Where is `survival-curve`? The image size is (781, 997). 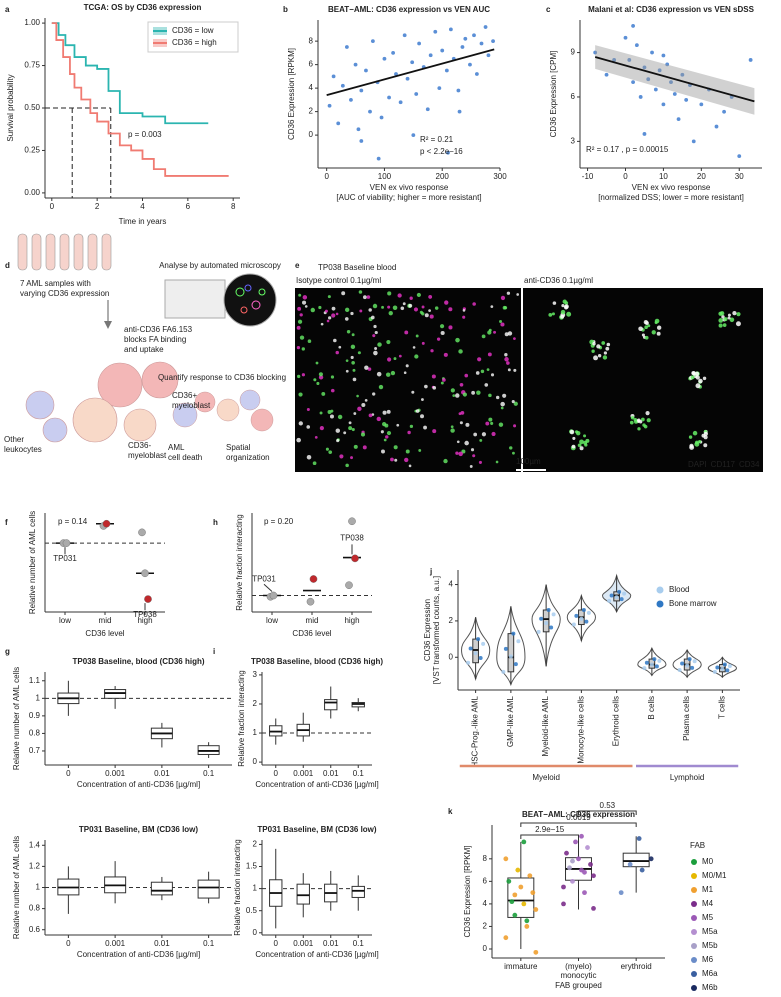 survival-curve is located at coordinates (140, 99).